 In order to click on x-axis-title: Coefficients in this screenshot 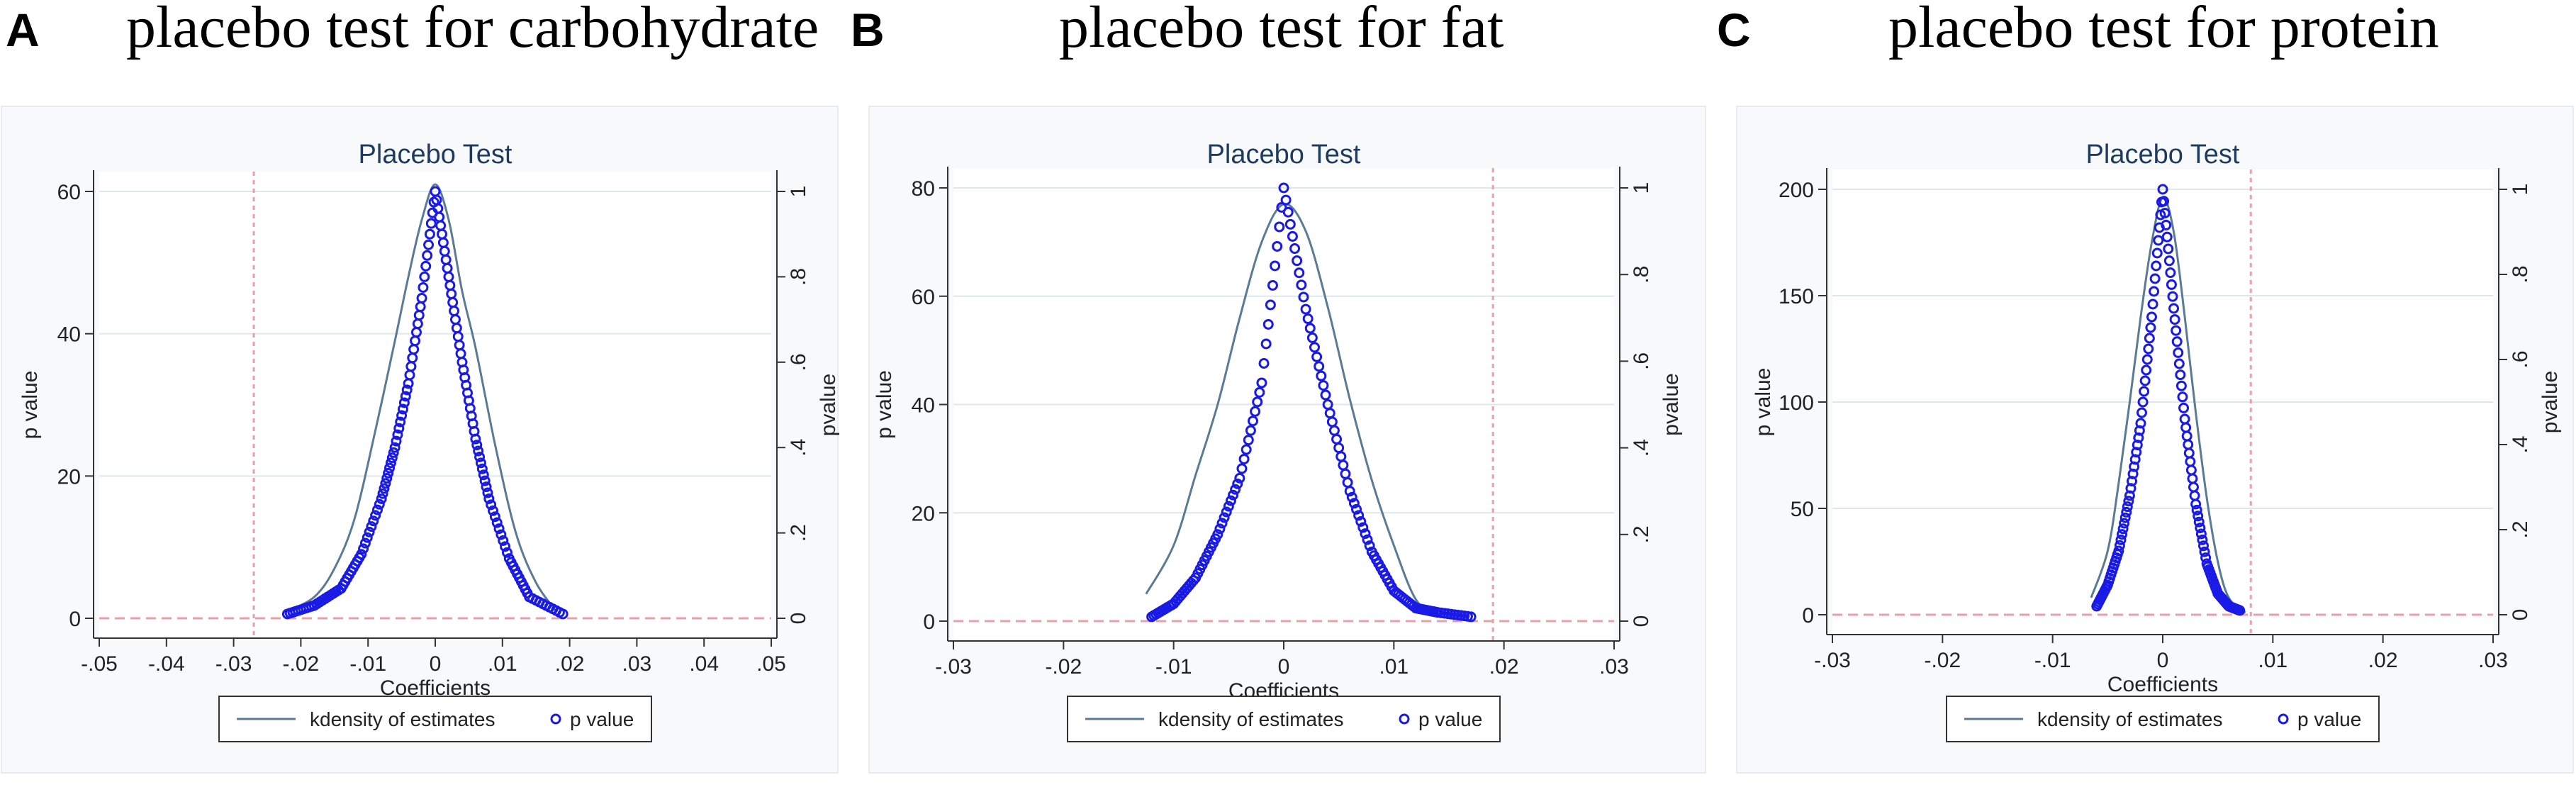, I will do `click(2162, 684)`.